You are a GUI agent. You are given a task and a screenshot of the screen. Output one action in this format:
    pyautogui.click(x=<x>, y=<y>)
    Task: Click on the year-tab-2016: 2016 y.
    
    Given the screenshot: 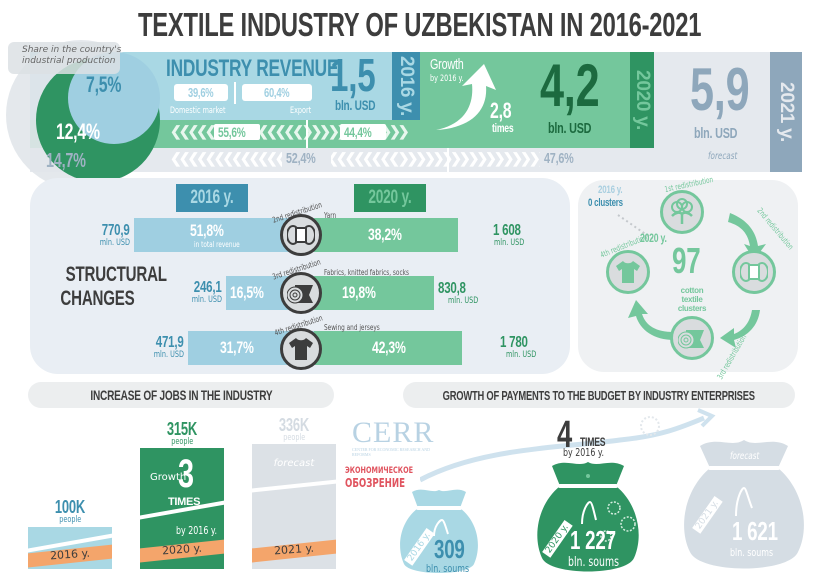 What is the action you would take?
    pyautogui.click(x=406, y=86)
    